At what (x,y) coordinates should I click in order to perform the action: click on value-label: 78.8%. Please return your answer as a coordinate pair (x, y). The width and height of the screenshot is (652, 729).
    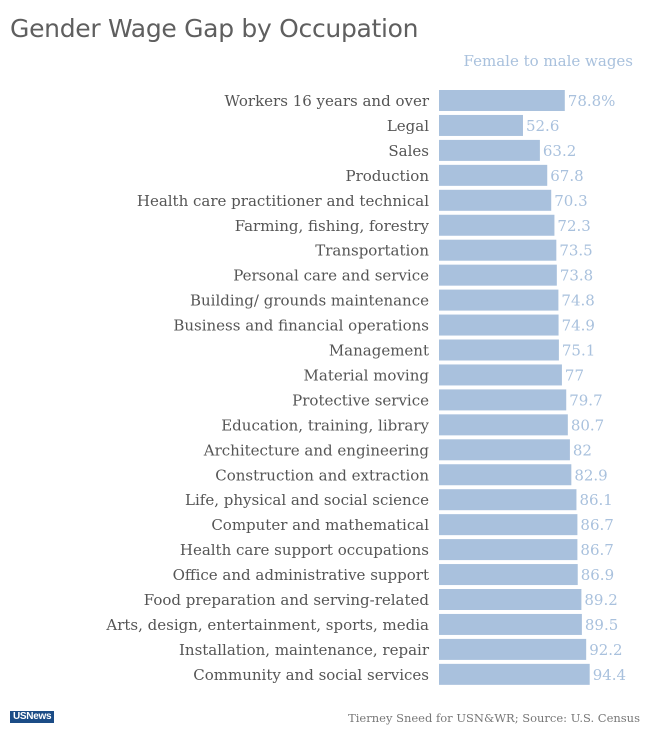
    Looking at the image, I should click on (592, 101).